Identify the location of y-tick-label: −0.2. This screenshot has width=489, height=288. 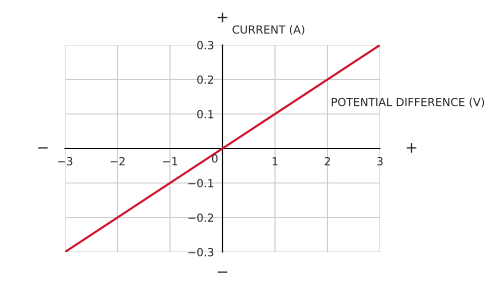
(201, 217).